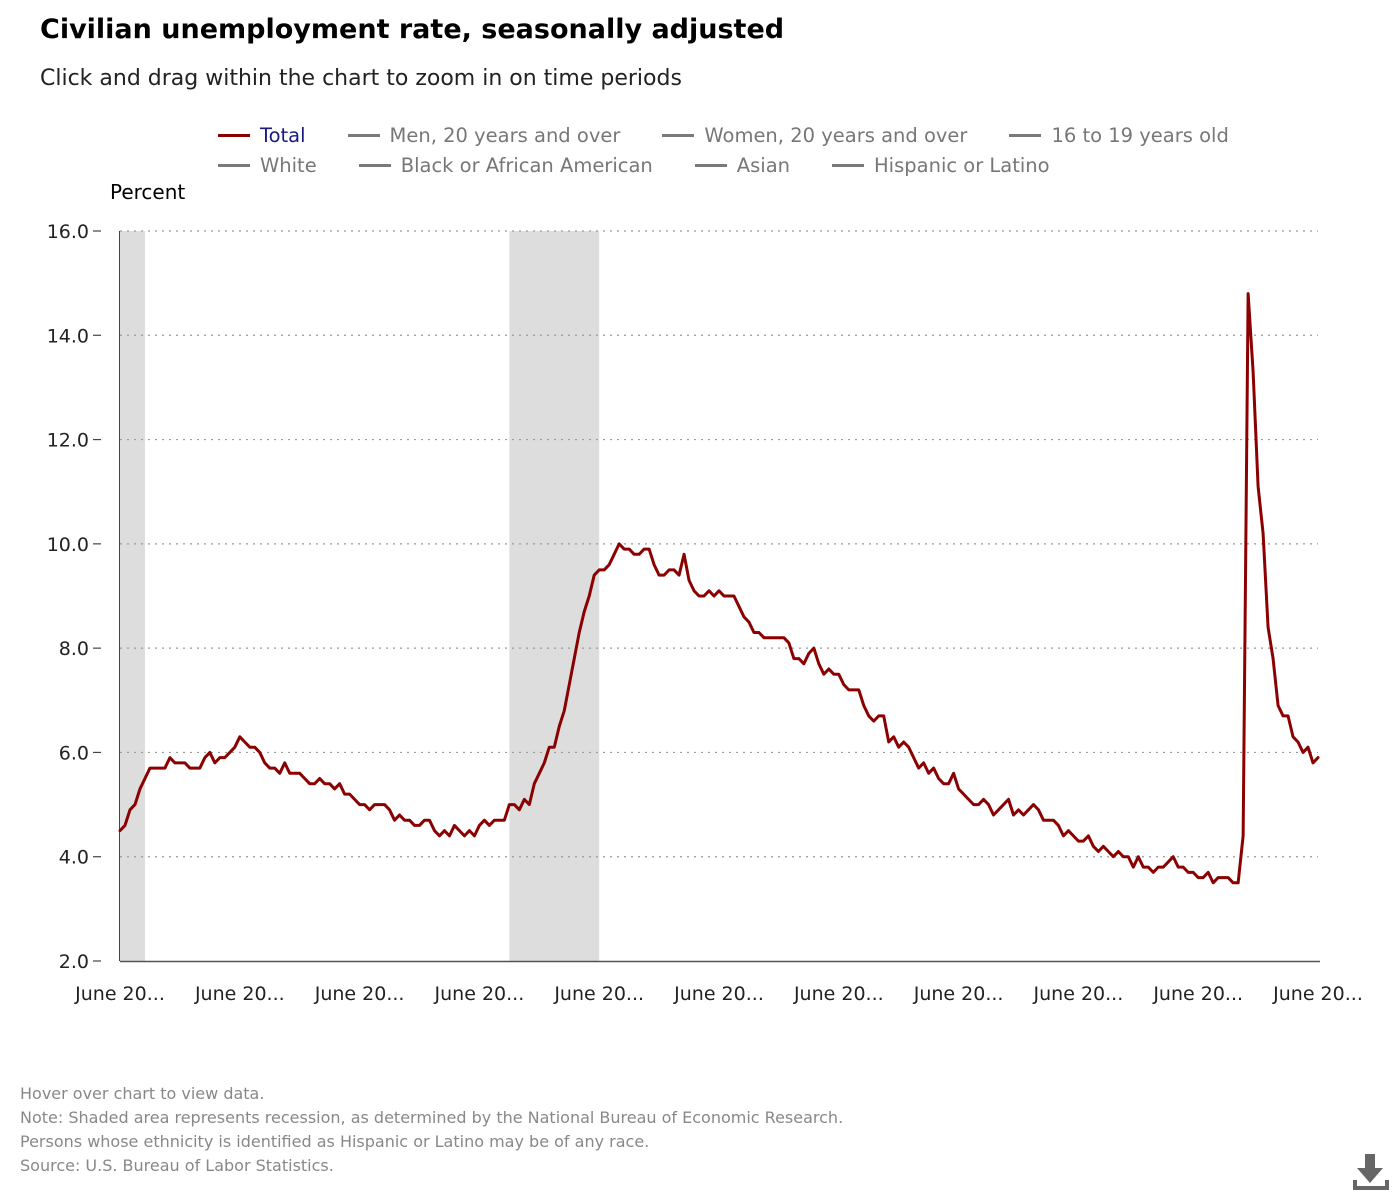  What do you see at coordinates (288, 165) in the screenshot?
I see `legend-label-white: White` at bounding box center [288, 165].